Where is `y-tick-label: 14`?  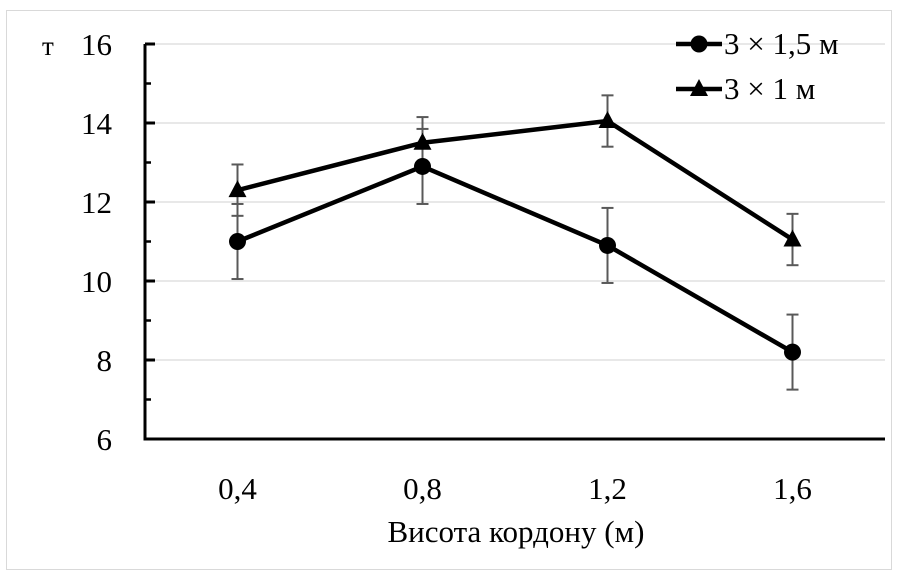
y-tick-label: 14 is located at coordinates (97, 123).